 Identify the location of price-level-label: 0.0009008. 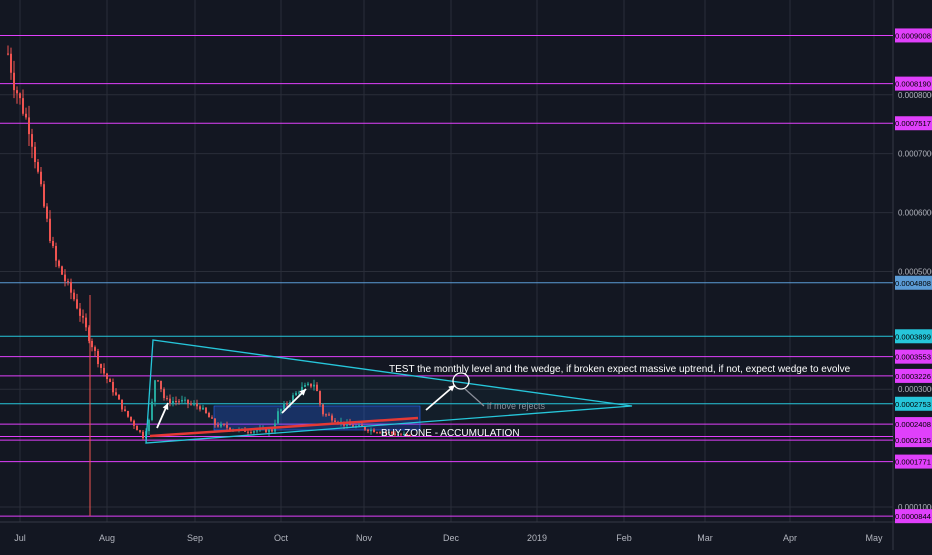
(913, 35).